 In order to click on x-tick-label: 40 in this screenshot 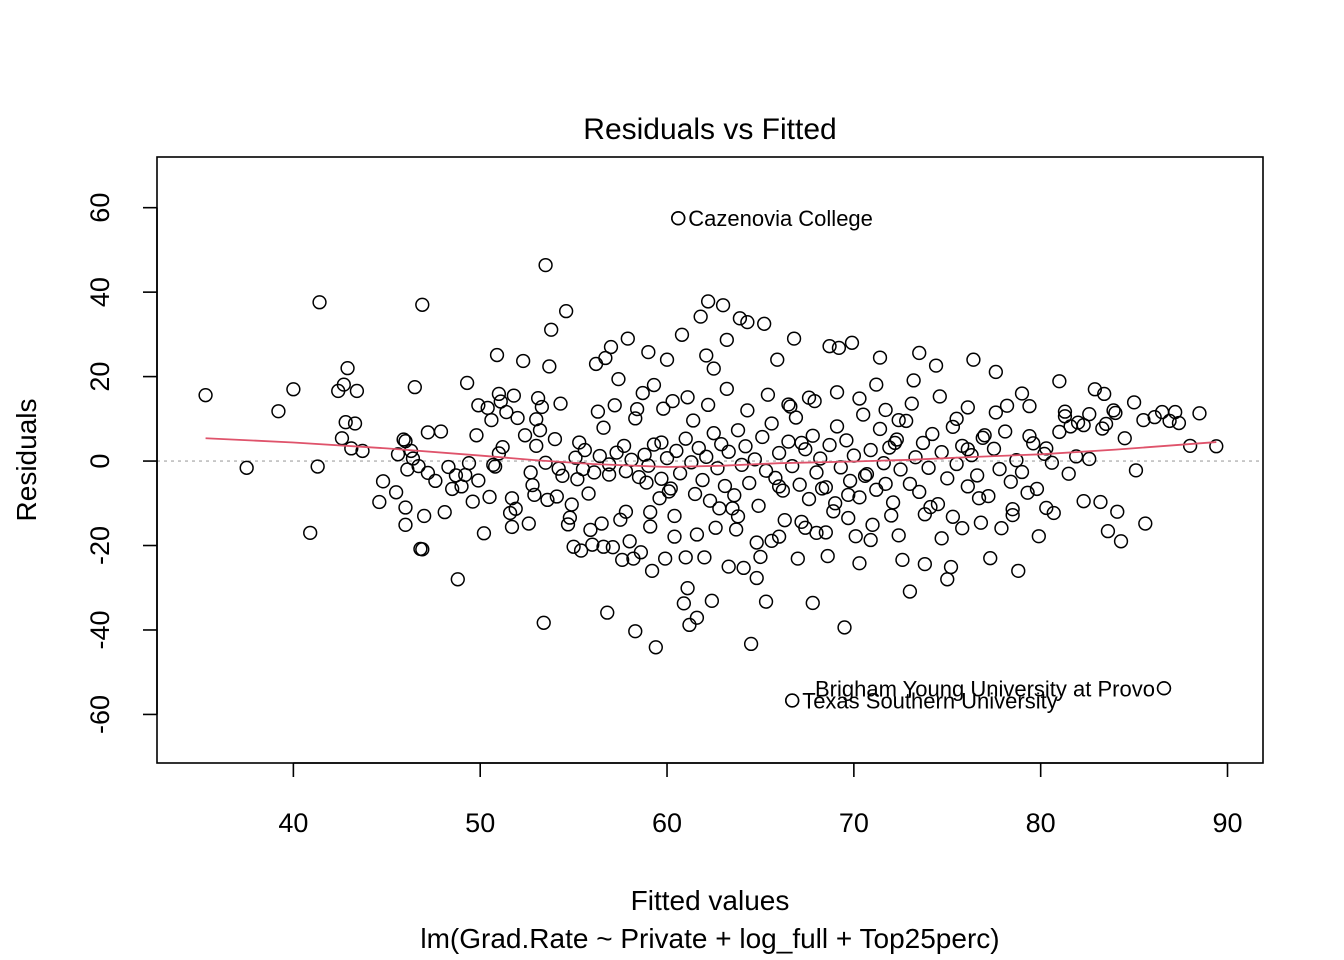, I will do `click(293, 823)`.